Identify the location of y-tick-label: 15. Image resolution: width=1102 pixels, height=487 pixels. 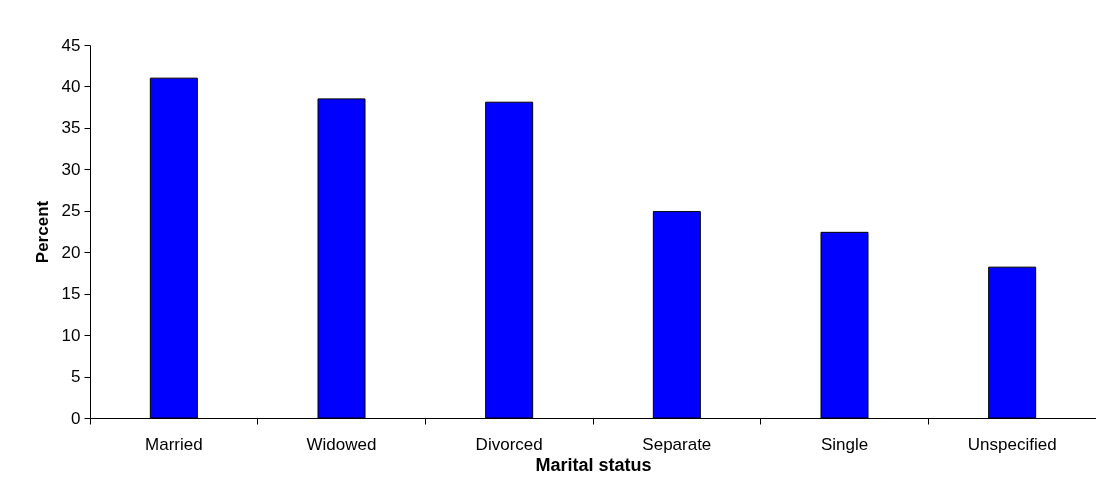
(71, 294).